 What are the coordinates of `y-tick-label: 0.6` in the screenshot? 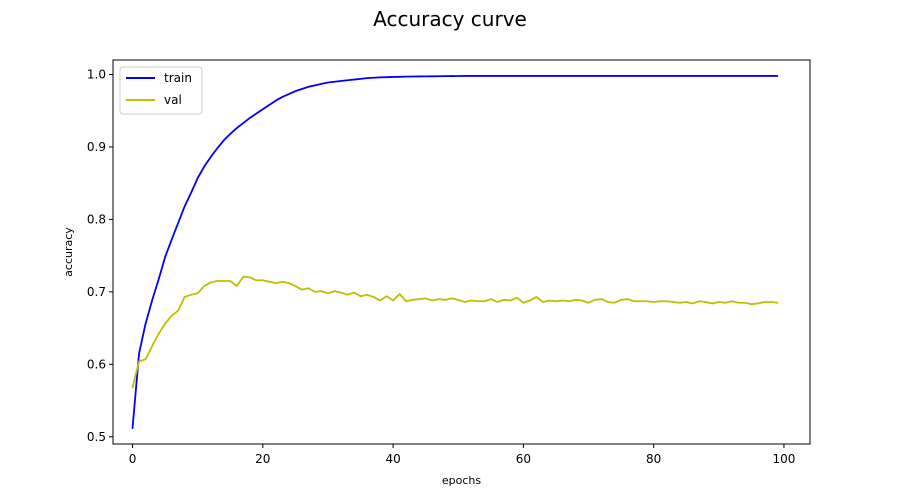 It's located at (96, 364).